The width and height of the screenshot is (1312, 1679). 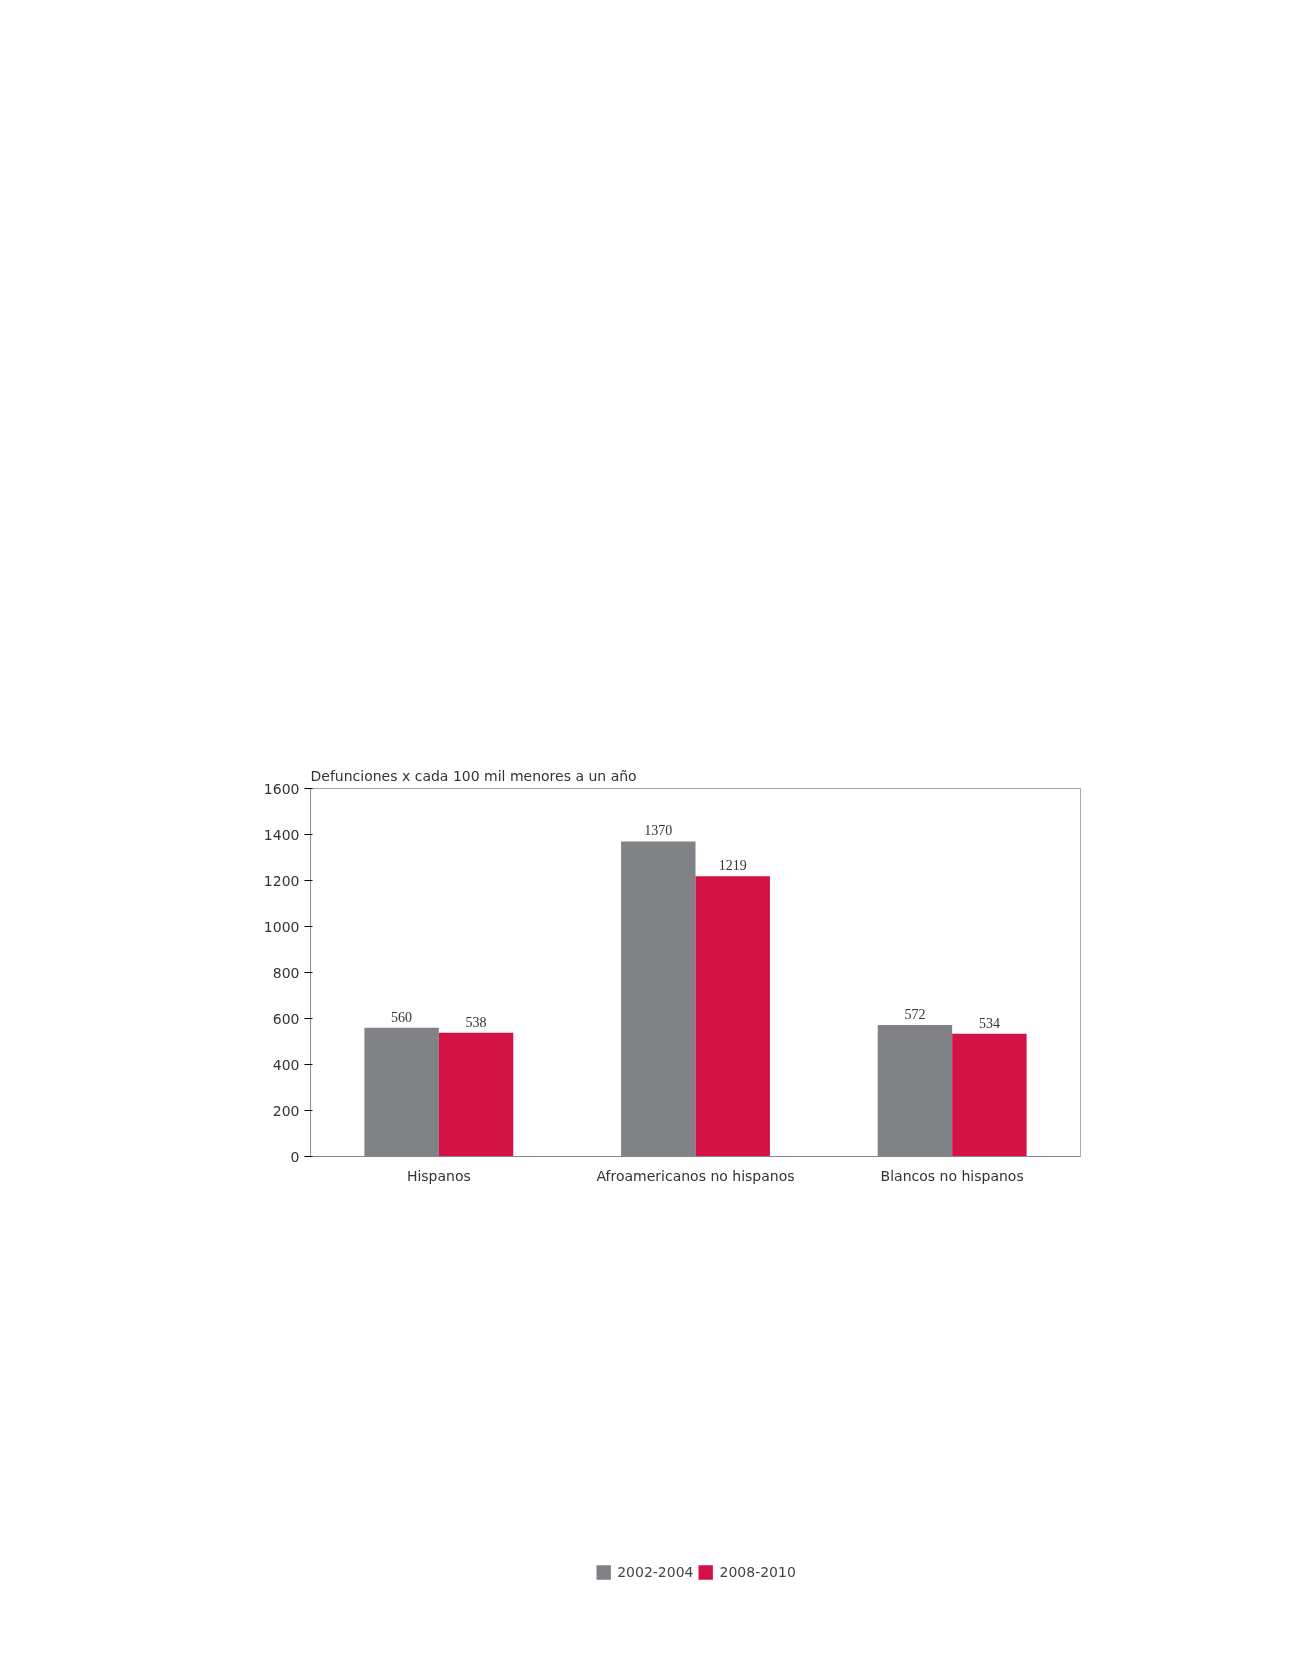 I want to click on data-label: 1219, so click(x=732, y=866).